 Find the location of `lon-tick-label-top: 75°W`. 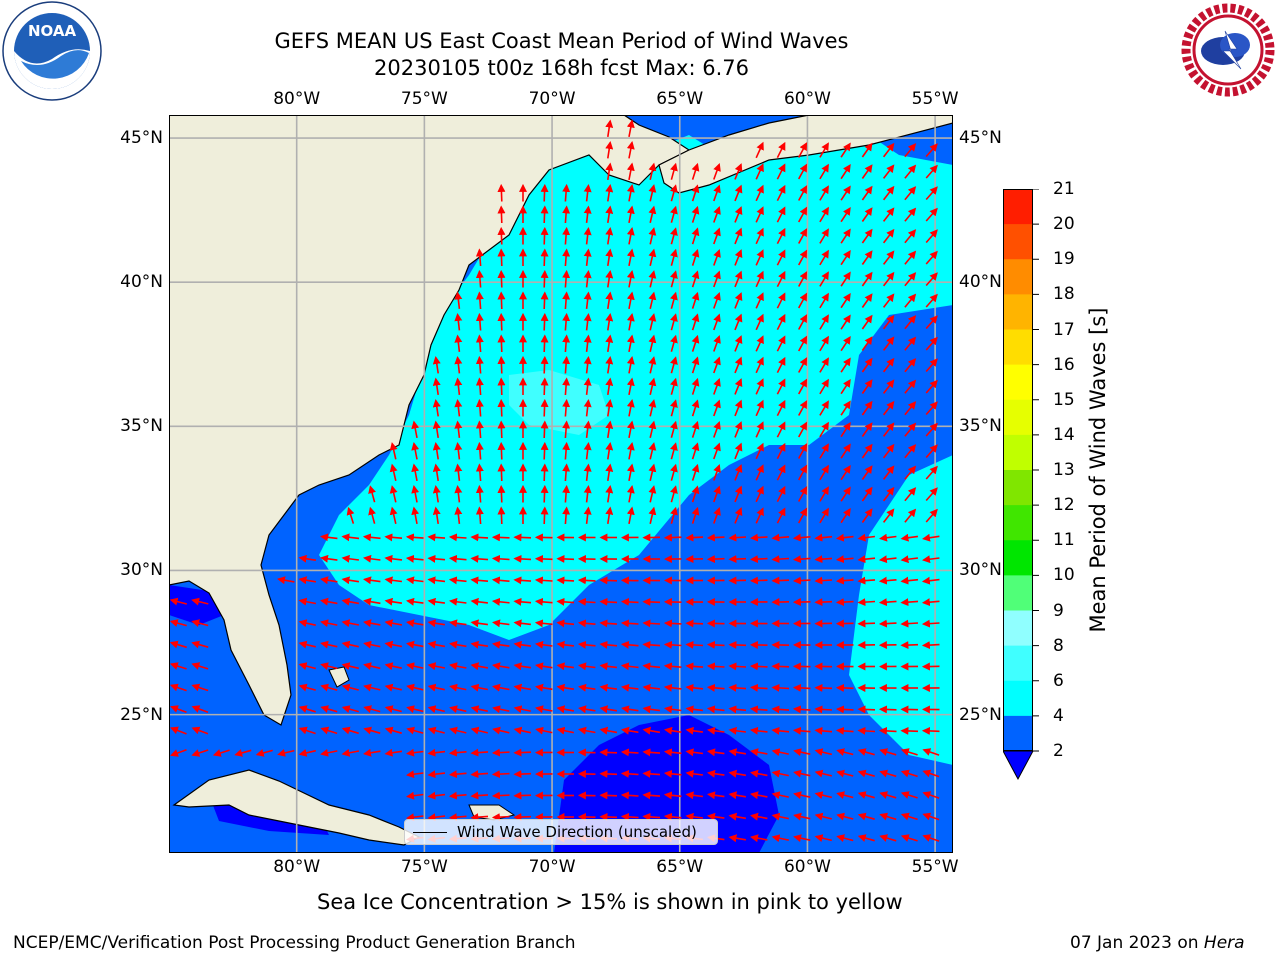

lon-tick-label-top: 75°W is located at coordinates (424, 99).